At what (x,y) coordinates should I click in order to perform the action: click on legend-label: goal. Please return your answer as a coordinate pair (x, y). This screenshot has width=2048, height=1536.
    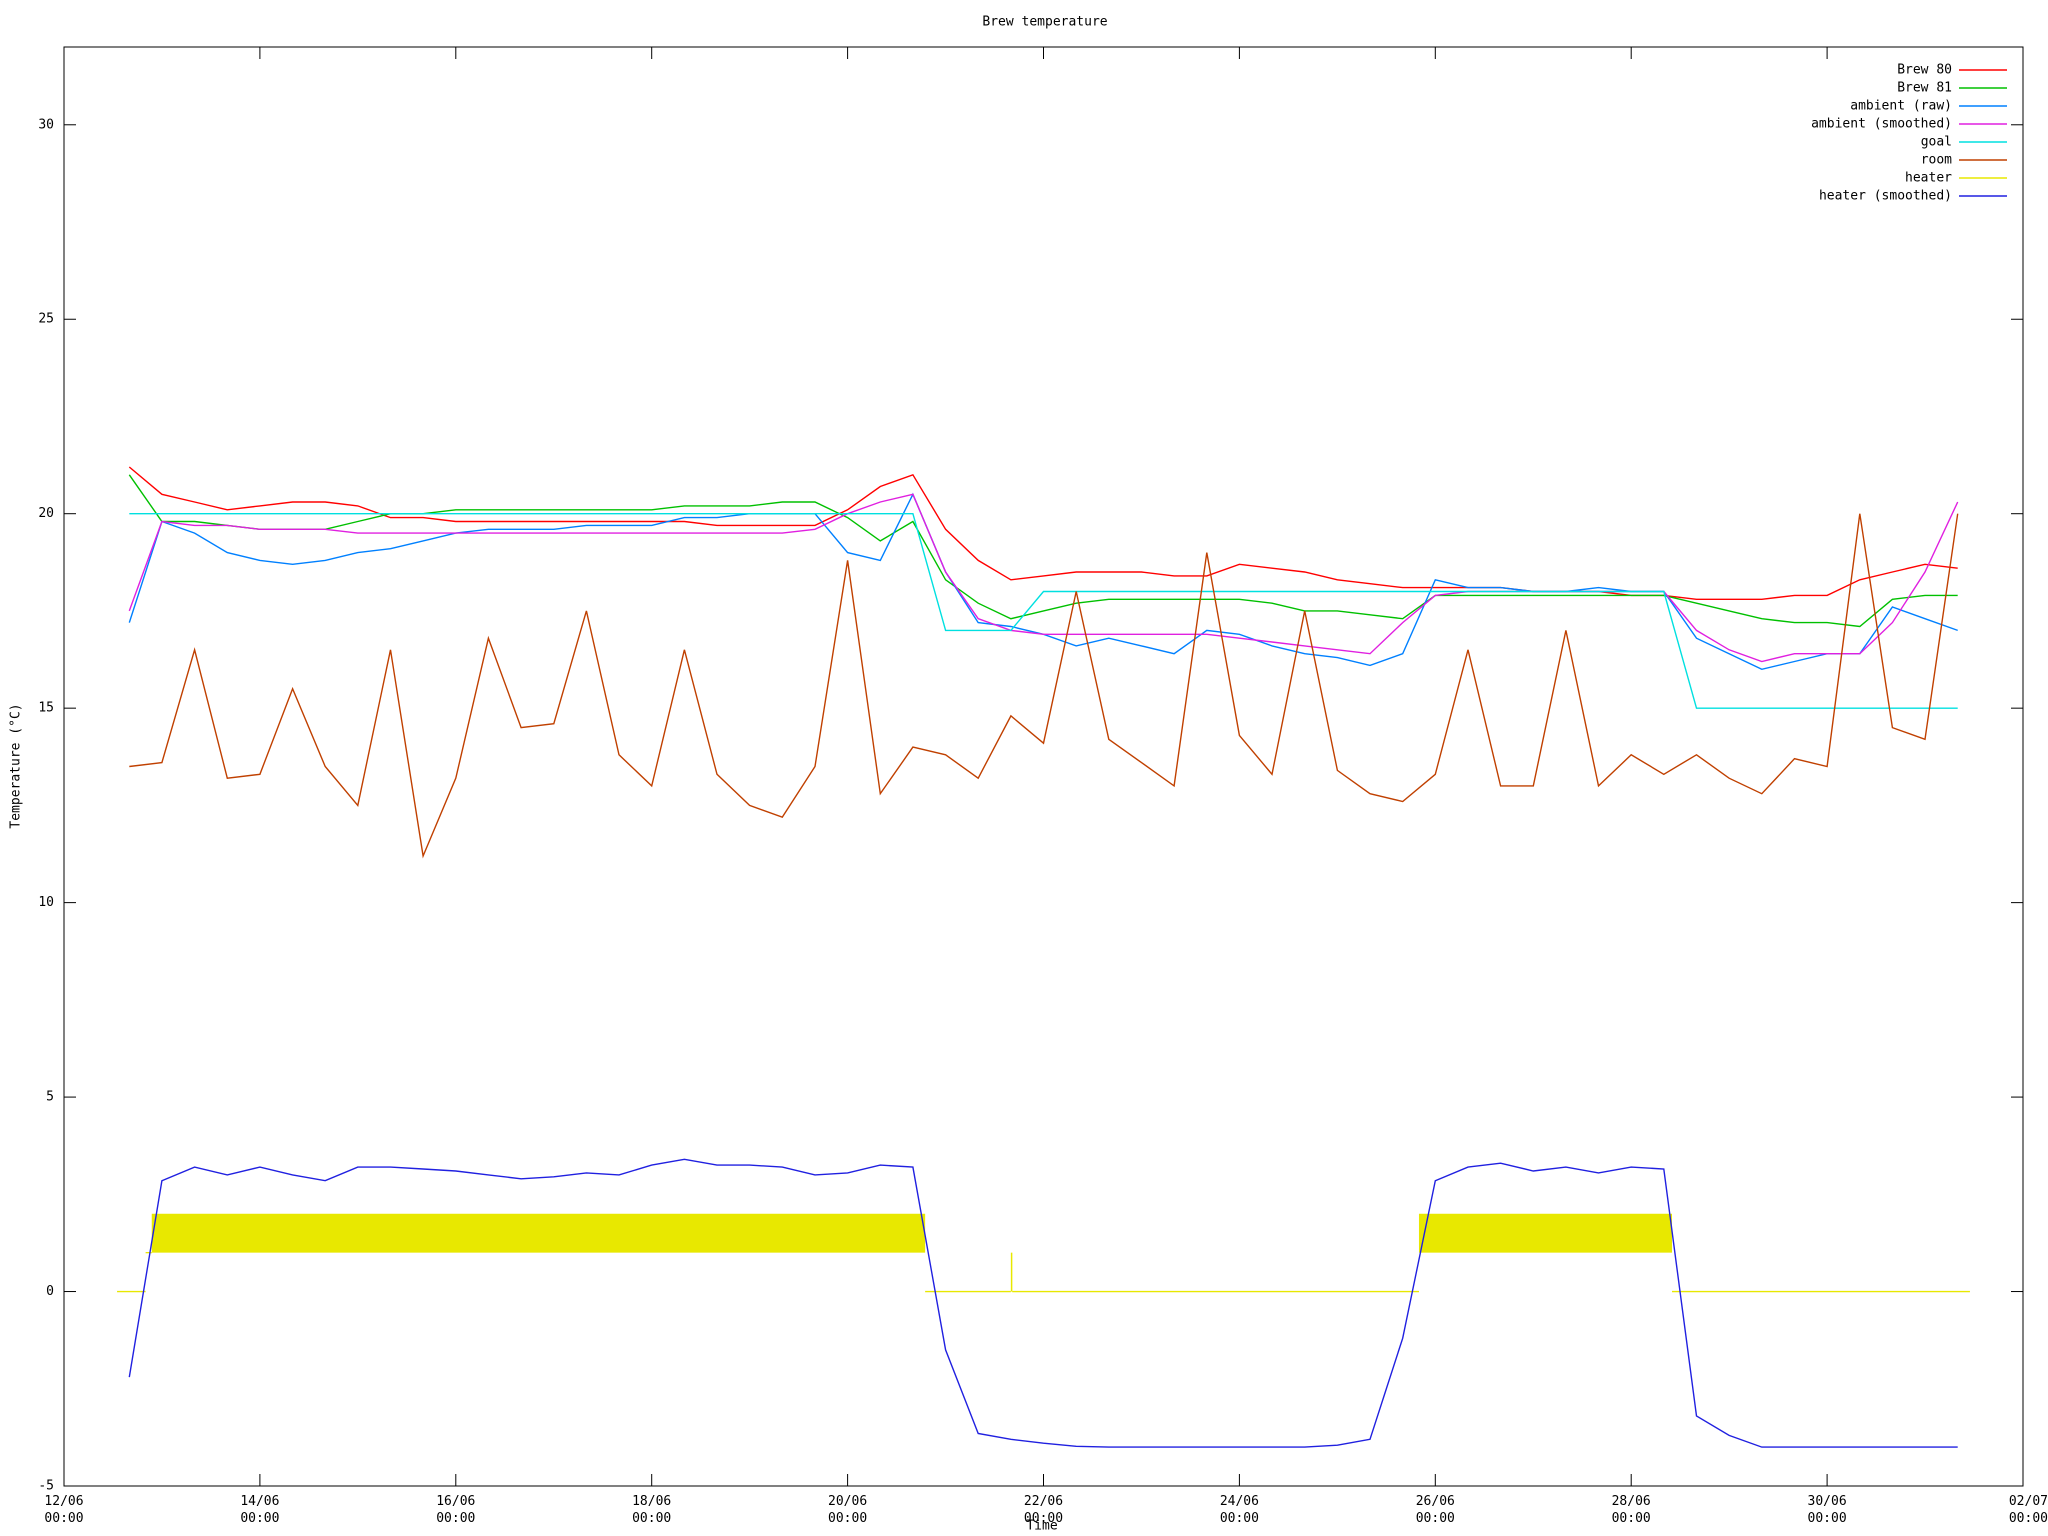
    Looking at the image, I should click on (1936, 142).